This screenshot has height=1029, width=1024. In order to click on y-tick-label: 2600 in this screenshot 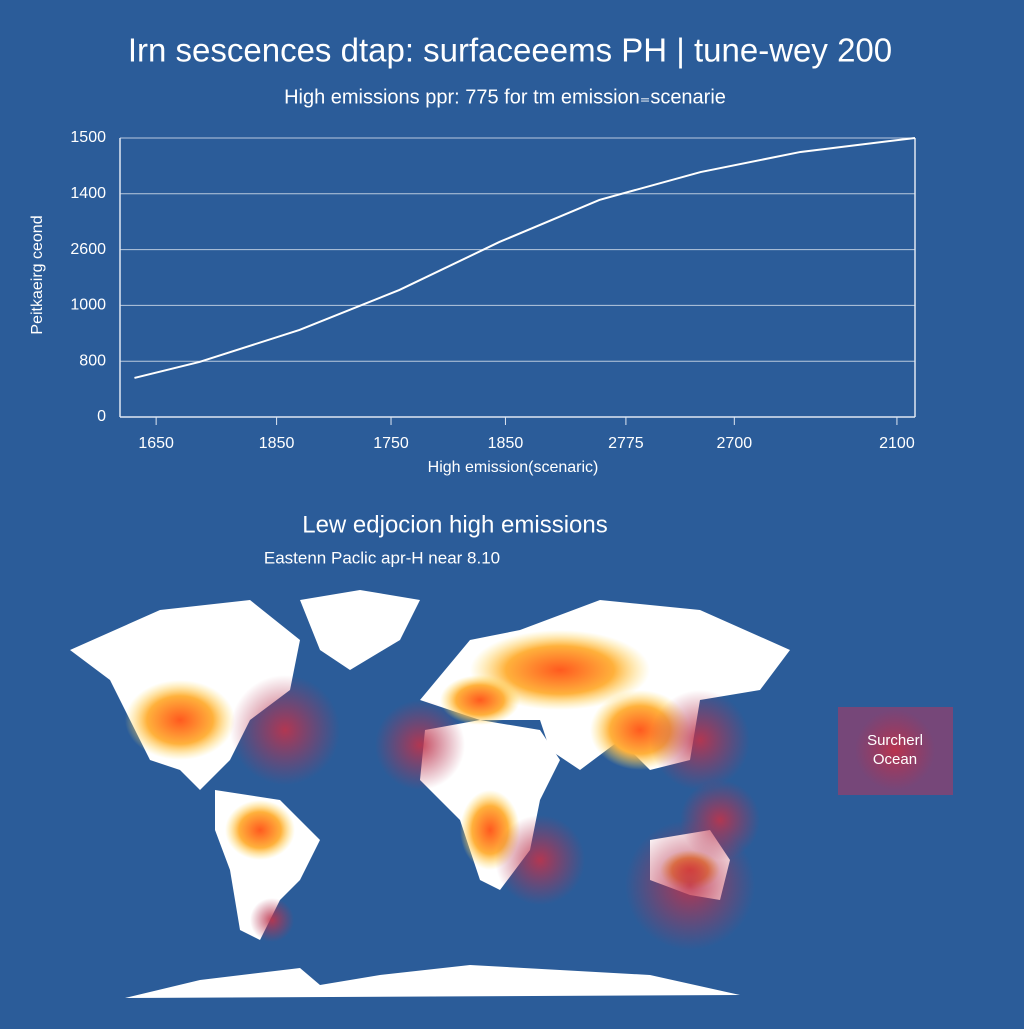, I will do `click(88, 249)`.